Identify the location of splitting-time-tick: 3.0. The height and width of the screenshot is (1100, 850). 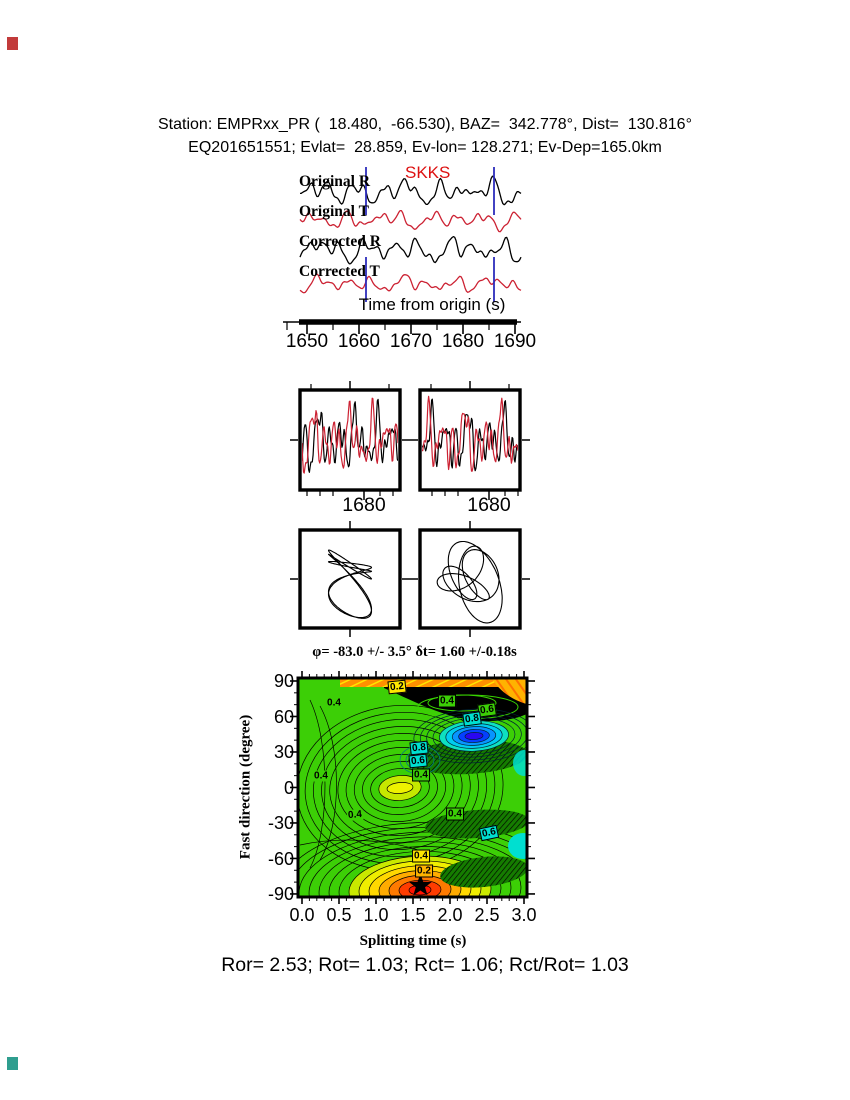
(524, 915).